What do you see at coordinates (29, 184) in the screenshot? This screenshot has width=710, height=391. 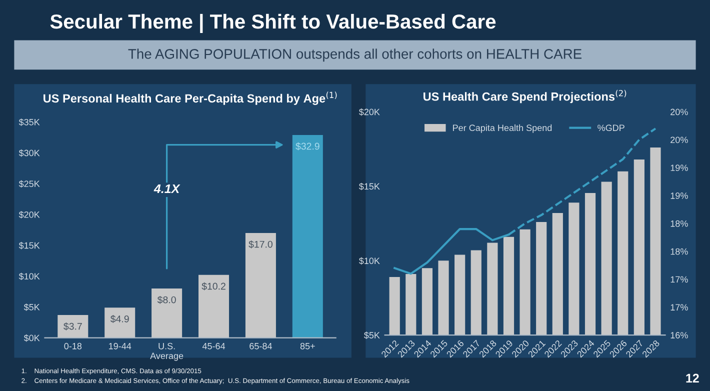 I see `y-tick-label: $25K` at bounding box center [29, 184].